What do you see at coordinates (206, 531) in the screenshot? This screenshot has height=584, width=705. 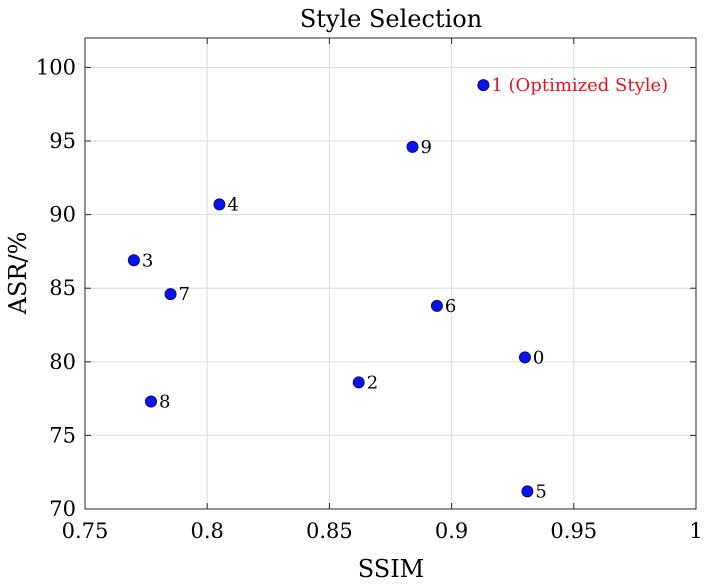 I see `x-tick-label: 0.8` at bounding box center [206, 531].